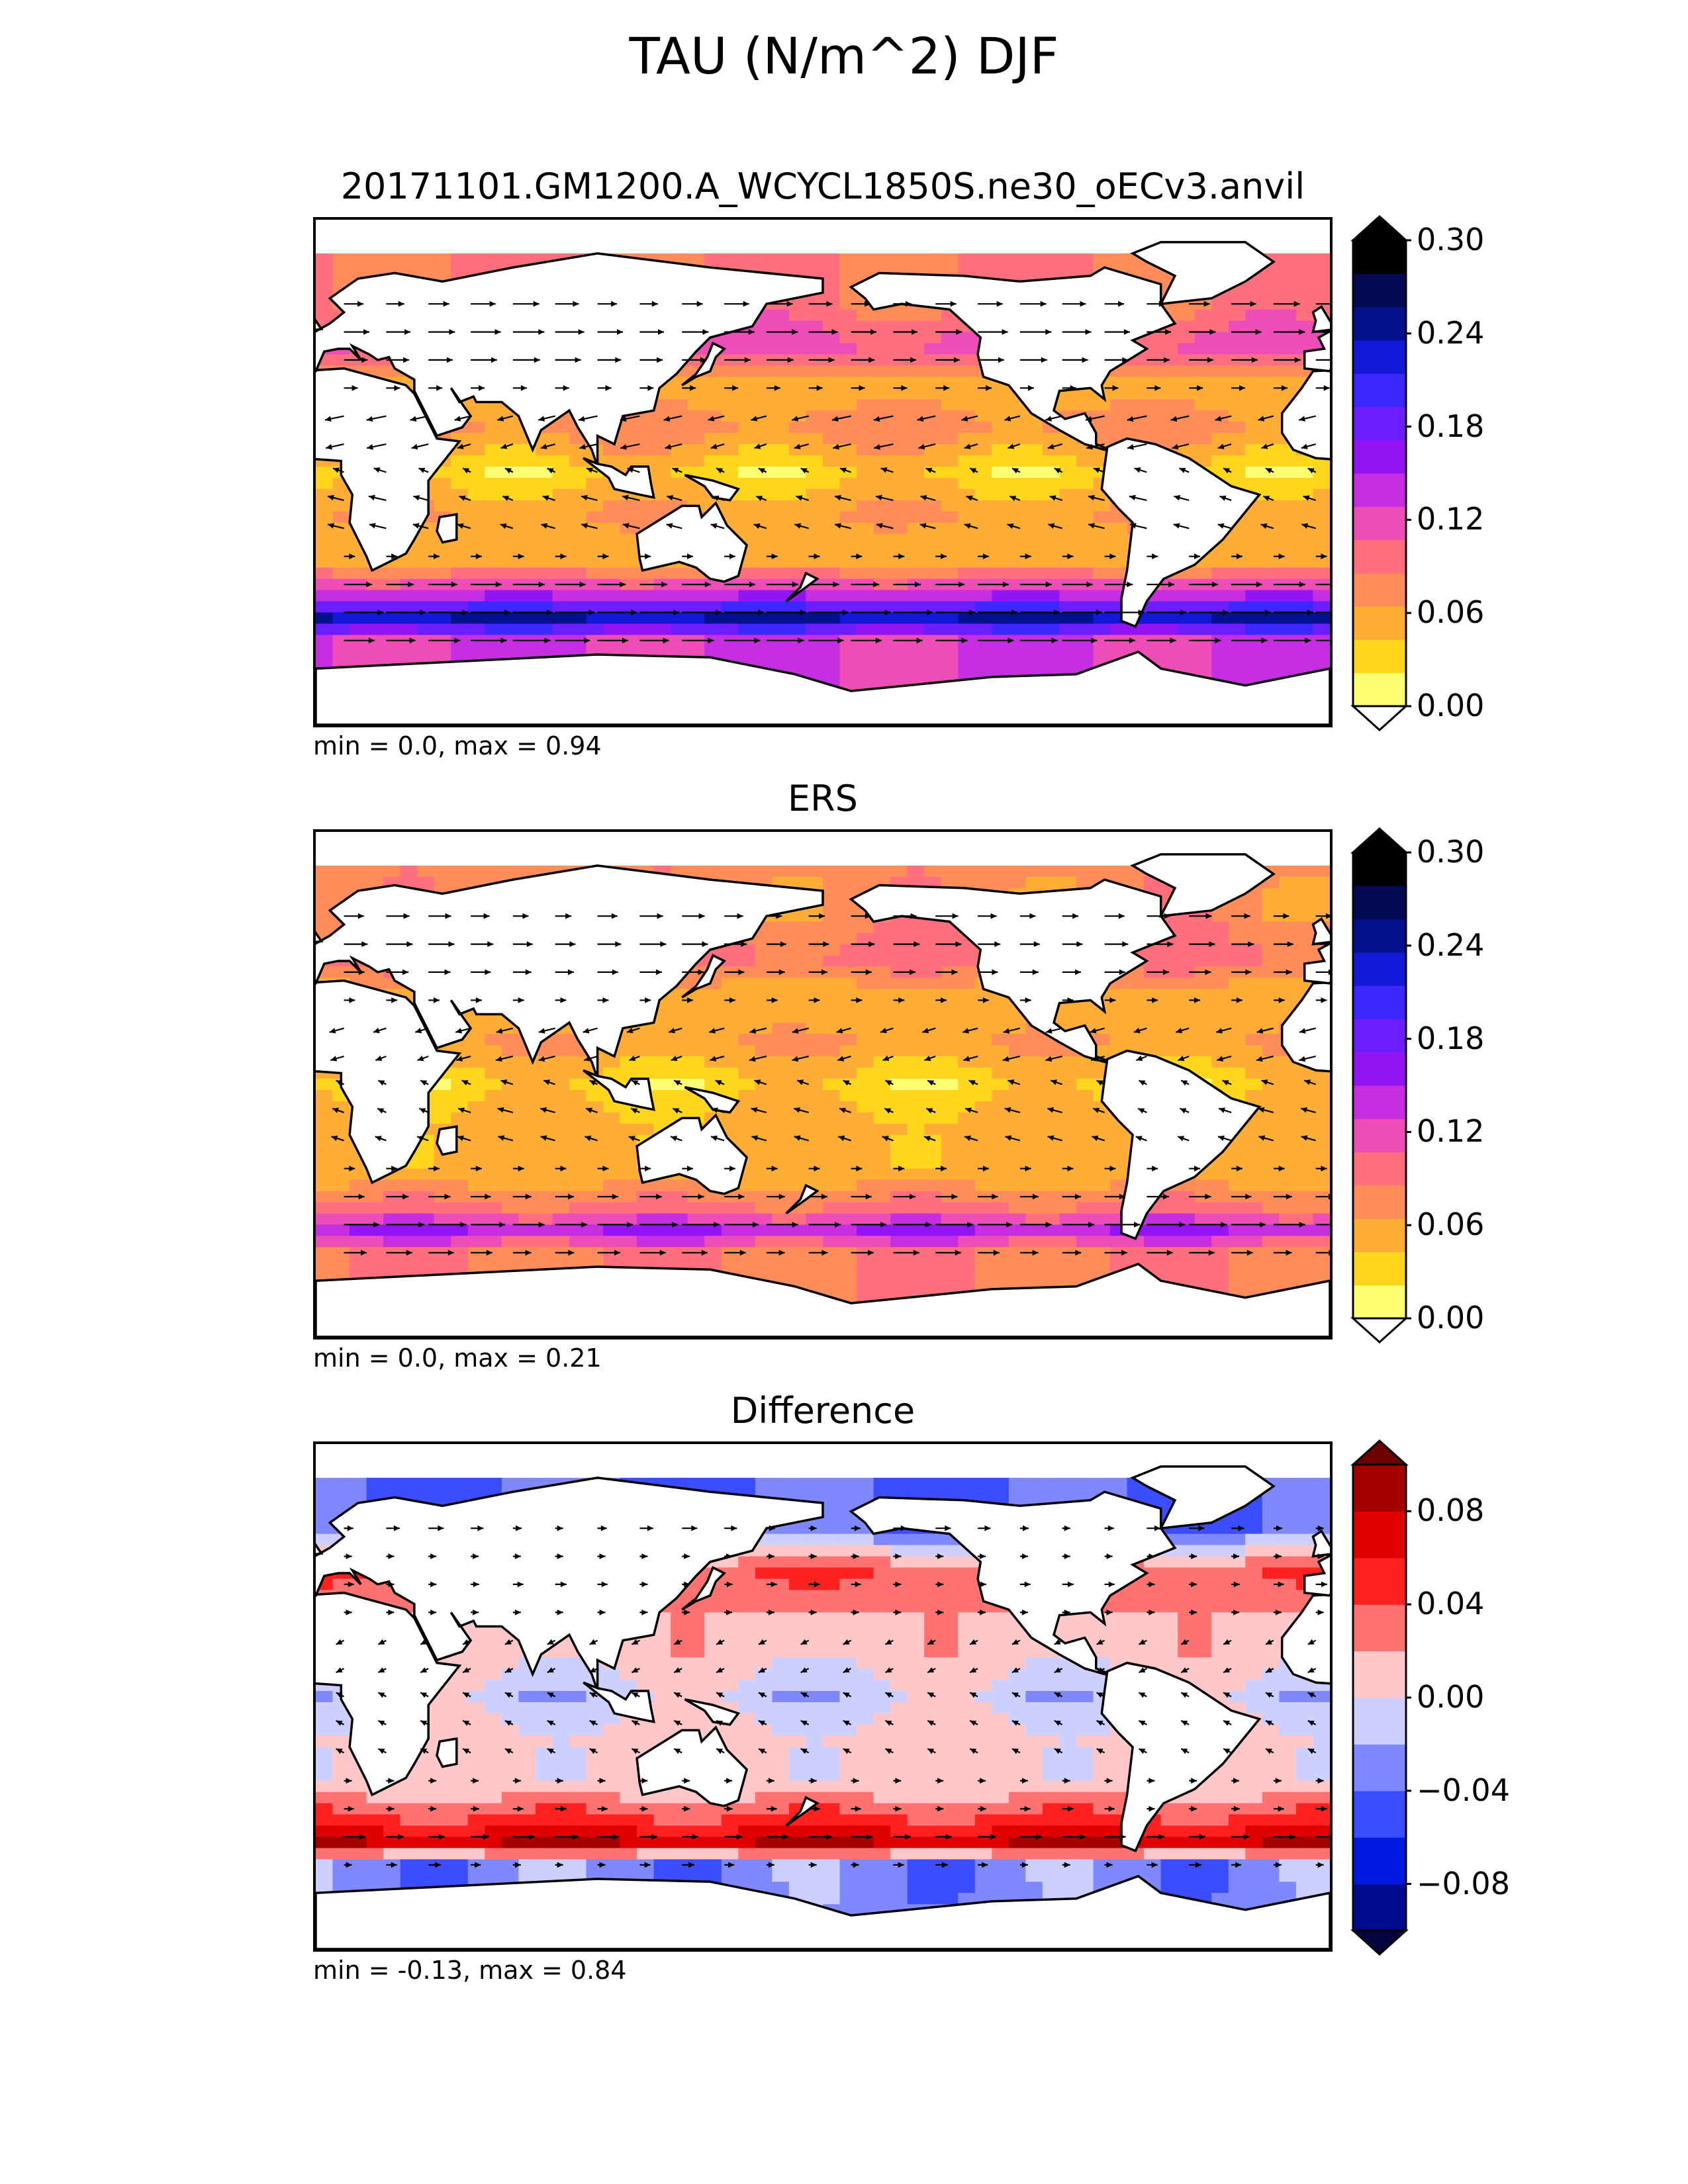 The width and height of the screenshot is (1688, 2184). Describe the element at coordinates (823, 798) in the screenshot. I see `panel-title-ers: ERS` at that location.